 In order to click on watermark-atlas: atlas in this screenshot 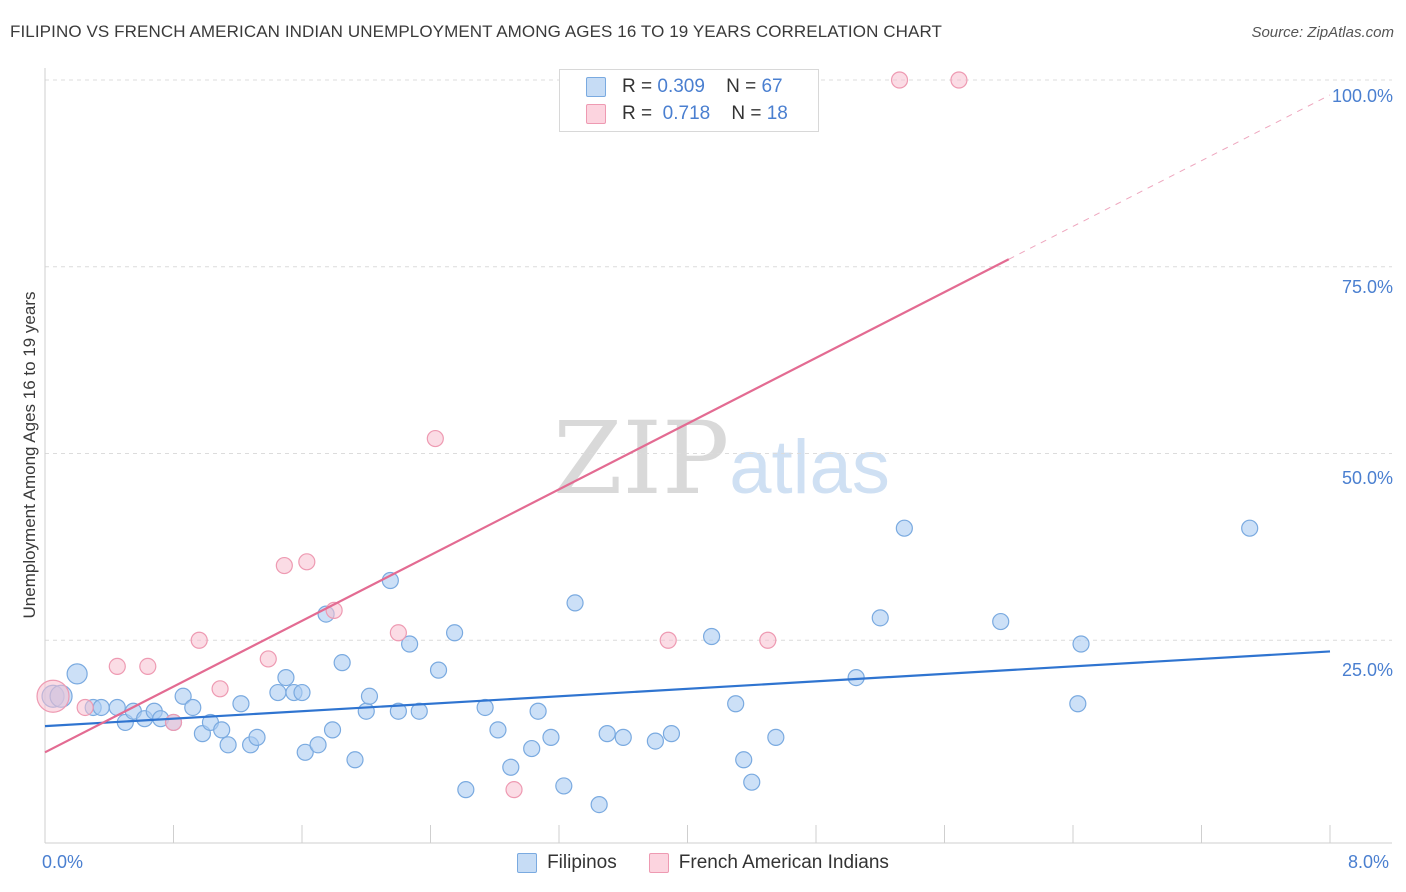, I will do `click(809, 467)`.